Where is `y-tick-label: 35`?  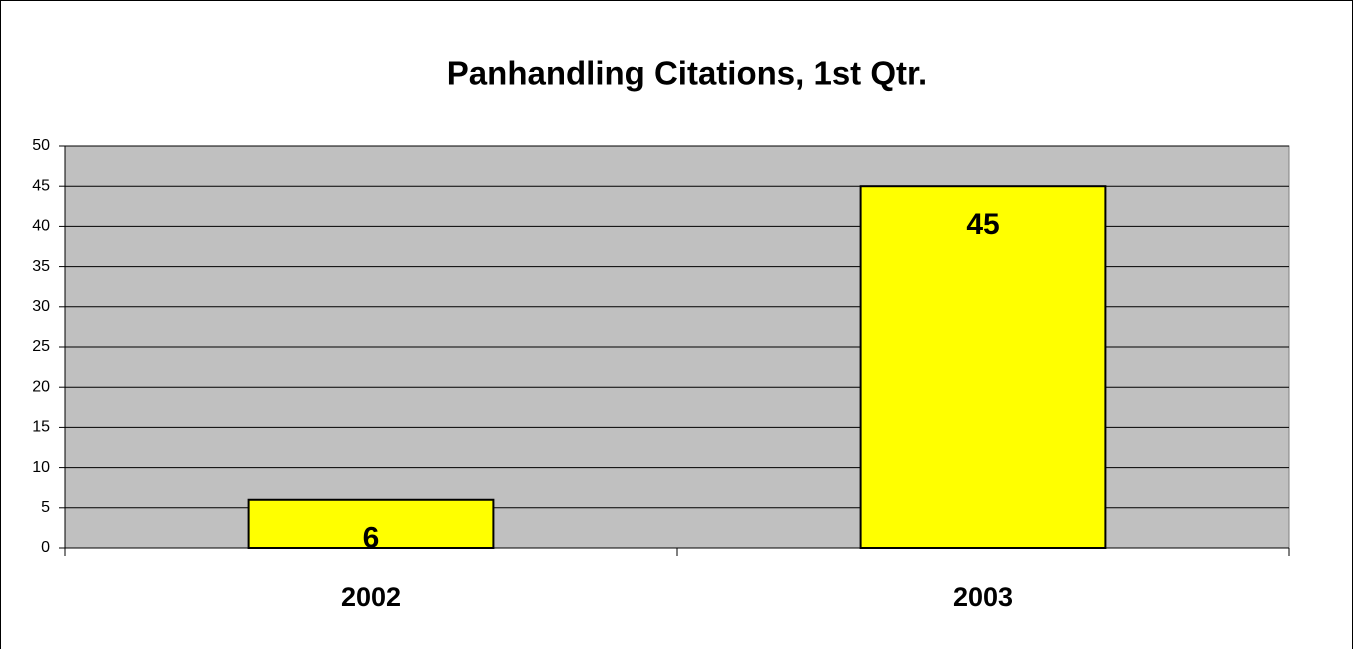 y-tick-label: 35 is located at coordinates (41, 266).